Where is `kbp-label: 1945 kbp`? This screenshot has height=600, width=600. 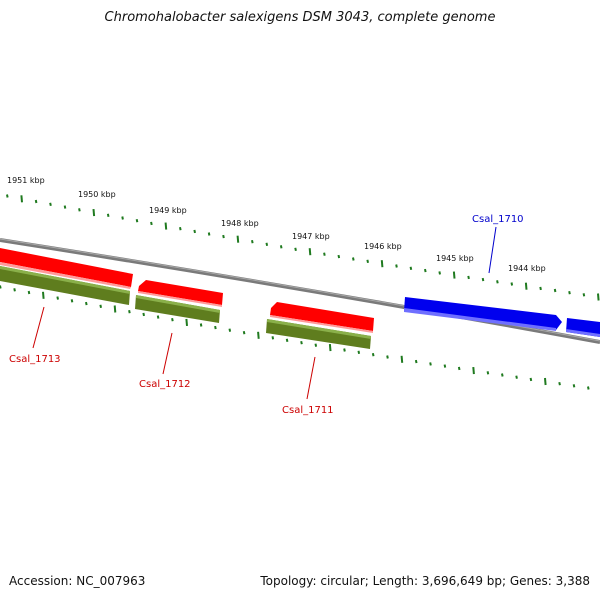
kbp-label: 1945 kbp is located at coordinates (455, 258).